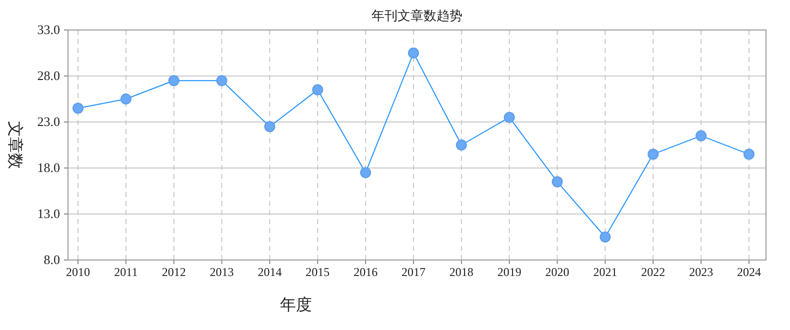 This screenshot has width=790, height=330. What do you see at coordinates (15, 145) in the screenshot?
I see `y-axis-title: 文章数` at bounding box center [15, 145].